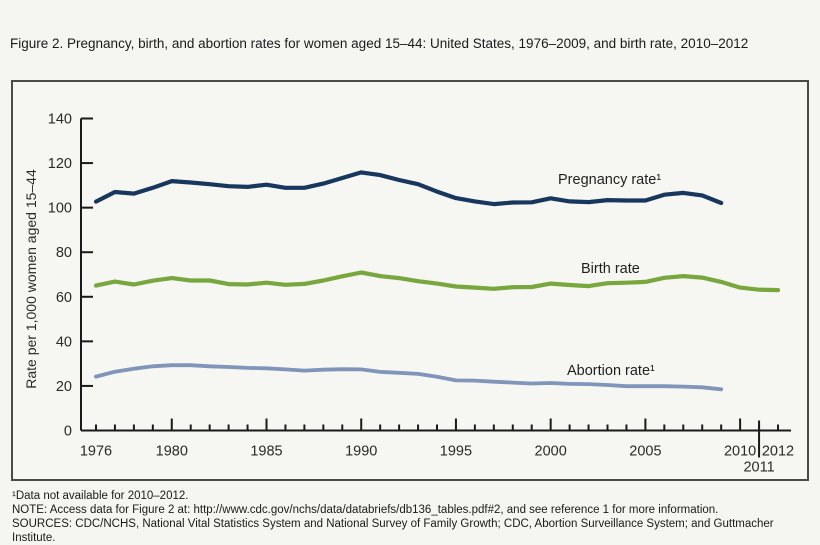 Image resolution: width=820 pixels, height=545 pixels. What do you see at coordinates (64, 342) in the screenshot?
I see `svg-text: 40` at bounding box center [64, 342].